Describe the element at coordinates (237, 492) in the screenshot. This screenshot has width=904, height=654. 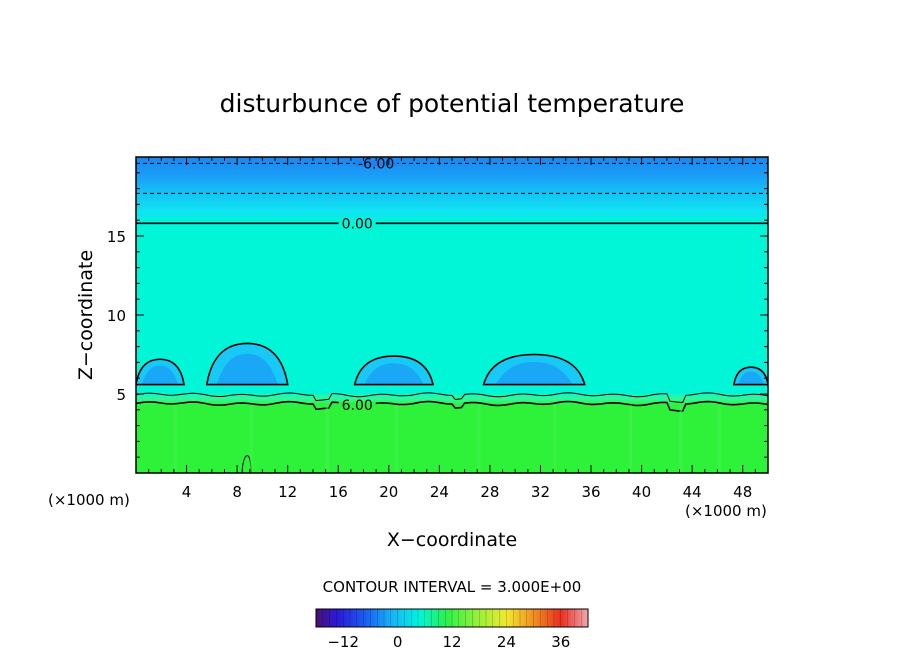
I see `x-tick-label: 8` at that location.